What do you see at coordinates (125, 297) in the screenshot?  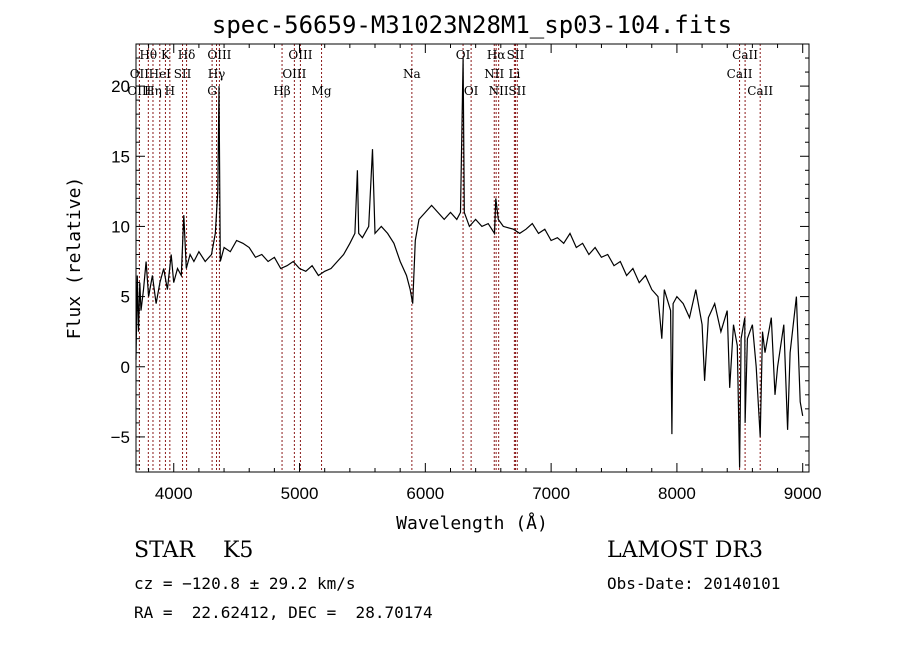 I see `y-tick-label: 5` at bounding box center [125, 297].